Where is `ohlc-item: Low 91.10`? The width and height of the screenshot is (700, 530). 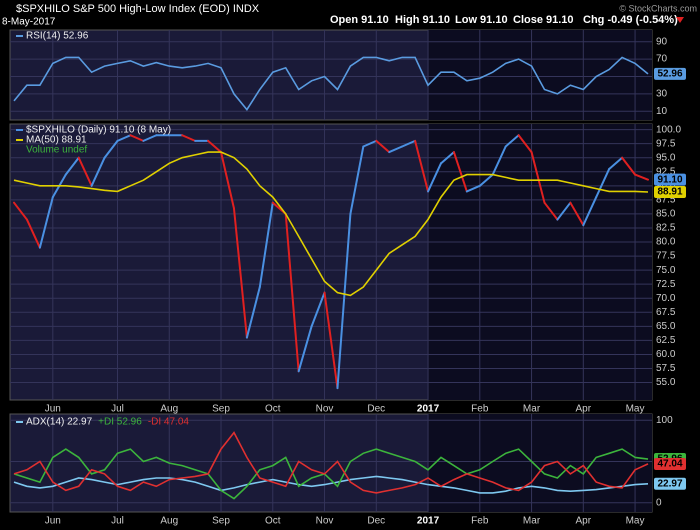 ohlc-item: Low 91.10 is located at coordinates (481, 20).